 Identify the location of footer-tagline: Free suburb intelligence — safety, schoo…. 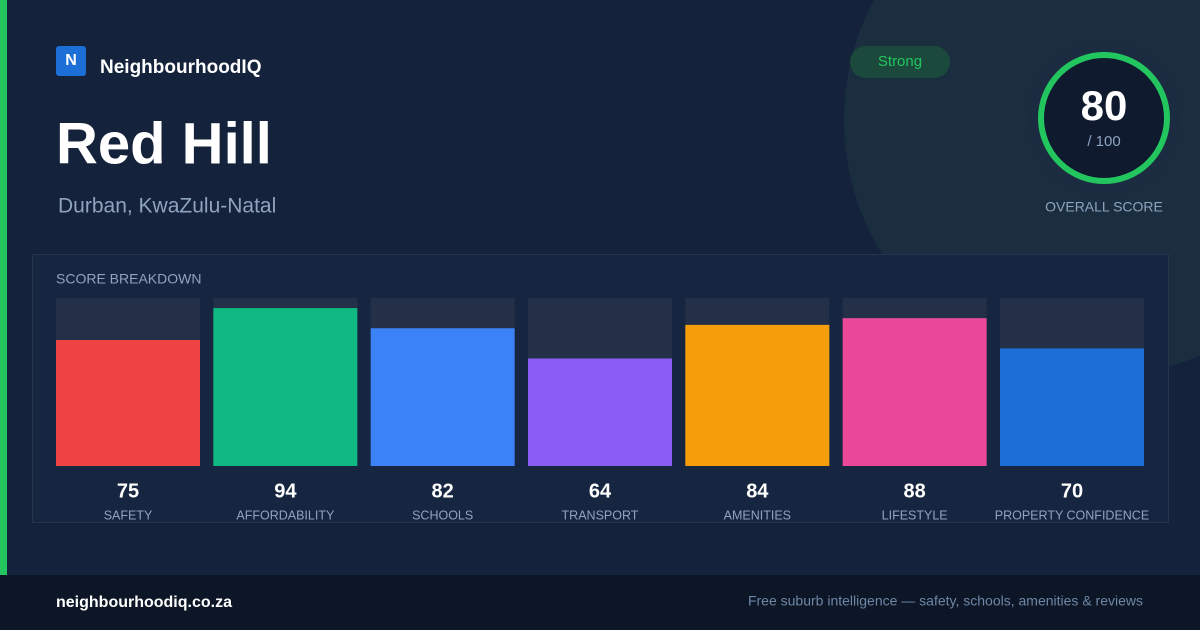
(945, 601).